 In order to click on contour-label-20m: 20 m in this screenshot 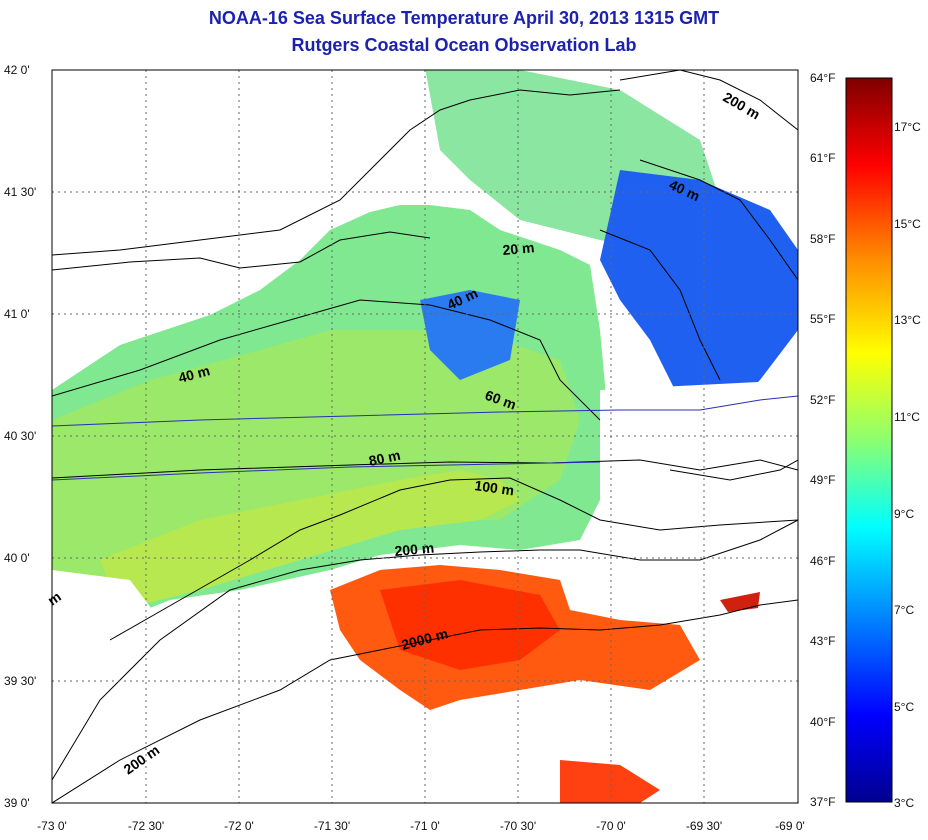, I will do `click(518, 248)`.